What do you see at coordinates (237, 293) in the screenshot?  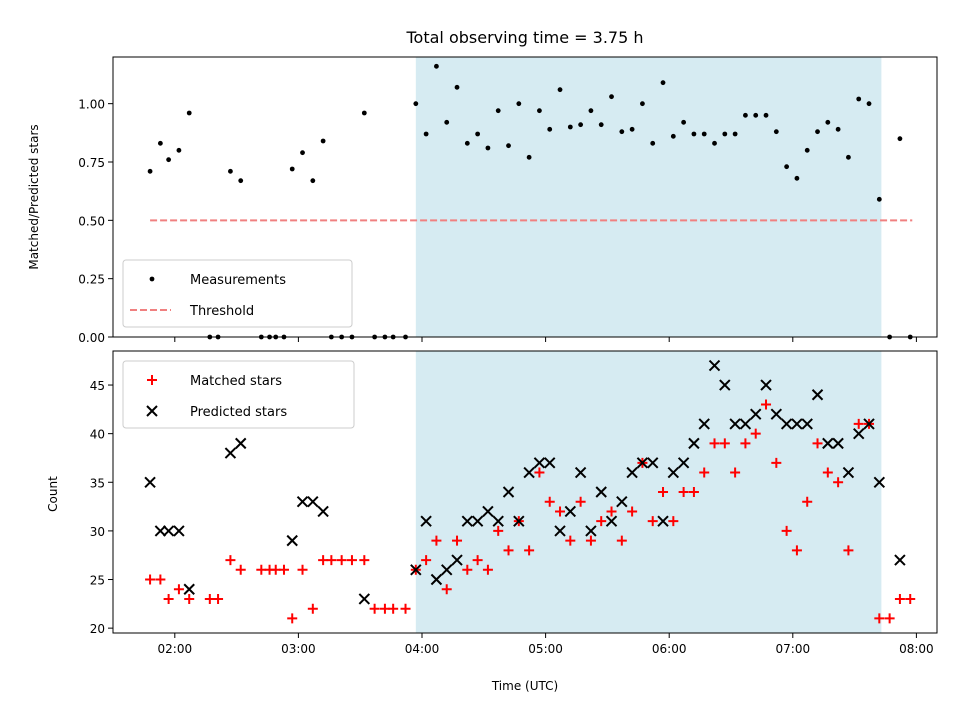 I see `top-legend-box` at bounding box center [237, 293].